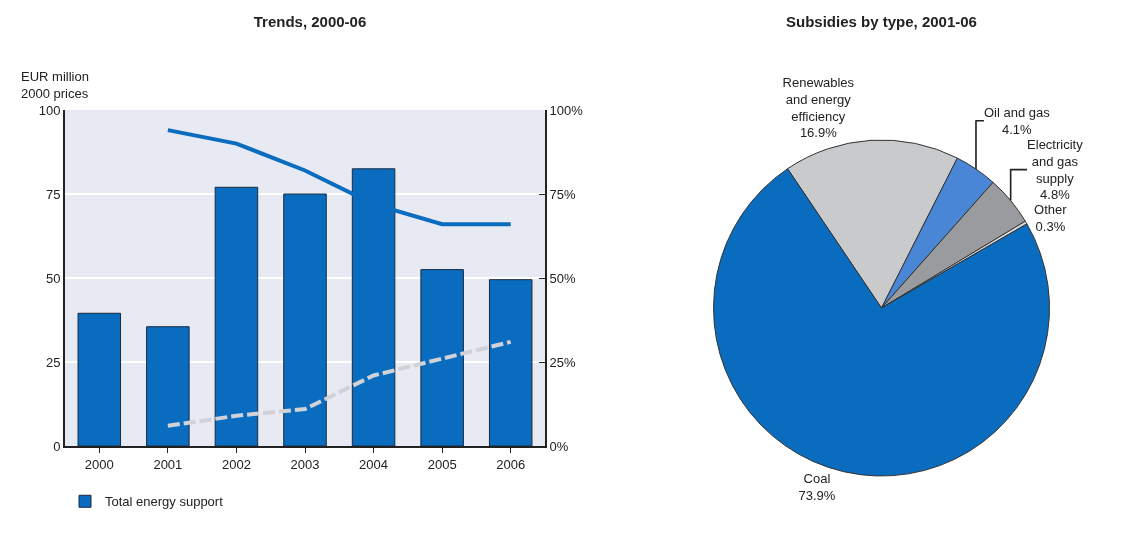 This screenshot has width=1123, height=536. I want to click on x-tick-label: 2001, so click(168, 464).